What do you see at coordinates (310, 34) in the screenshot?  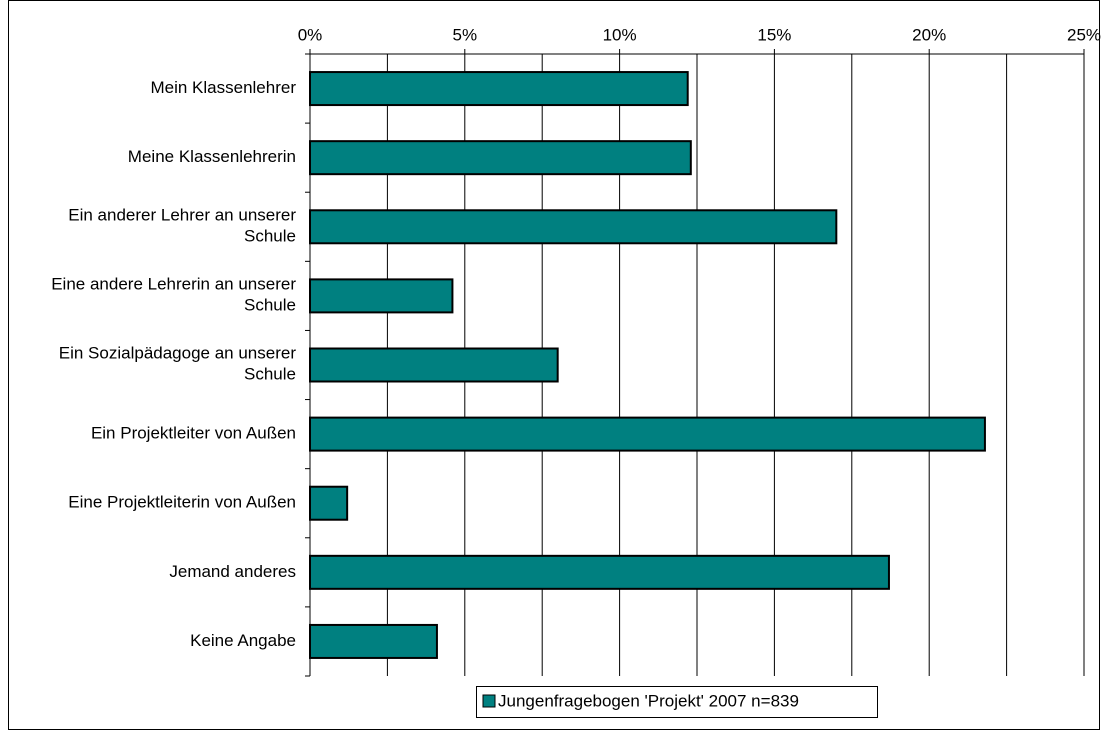 I see `x-tick-label: 0%` at bounding box center [310, 34].